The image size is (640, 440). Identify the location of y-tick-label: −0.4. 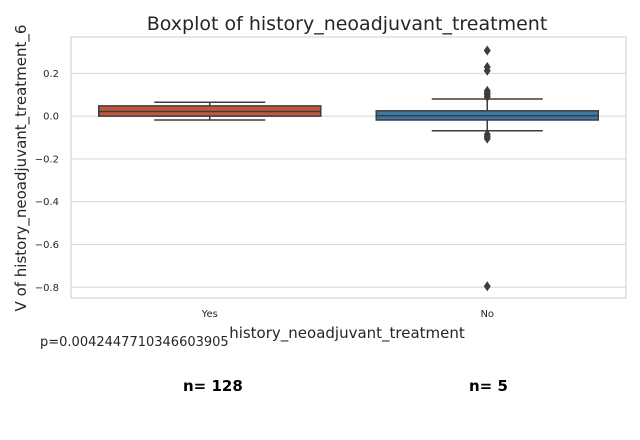
(47, 202).